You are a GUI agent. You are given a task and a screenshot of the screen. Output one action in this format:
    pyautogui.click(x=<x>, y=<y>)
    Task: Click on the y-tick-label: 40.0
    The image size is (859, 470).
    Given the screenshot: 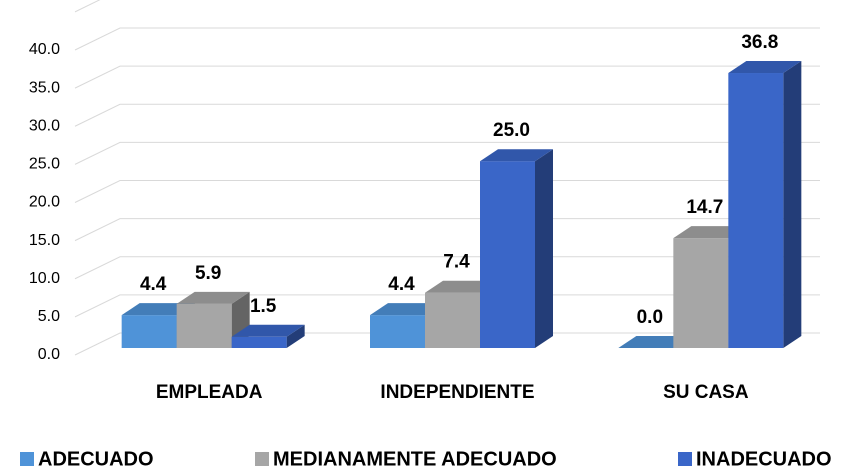 What is the action you would take?
    pyautogui.click(x=44, y=49)
    